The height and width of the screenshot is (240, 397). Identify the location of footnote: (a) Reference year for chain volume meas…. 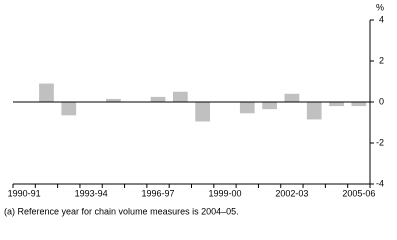
(121, 211).